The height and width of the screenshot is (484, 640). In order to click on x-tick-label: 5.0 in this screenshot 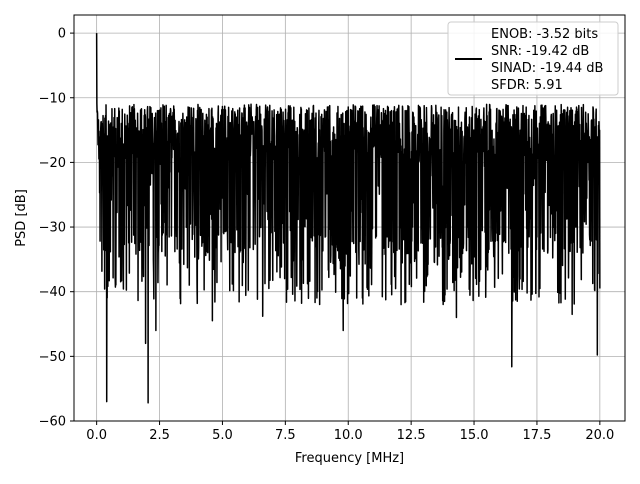, I will do `click(222, 435)`.